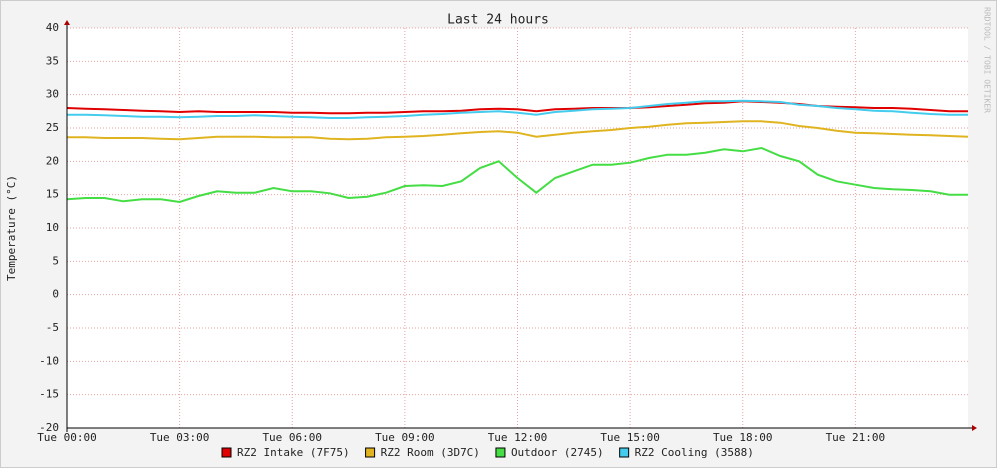  I want to click on x-tick-label: Tue 09:00, so click(405, 437).